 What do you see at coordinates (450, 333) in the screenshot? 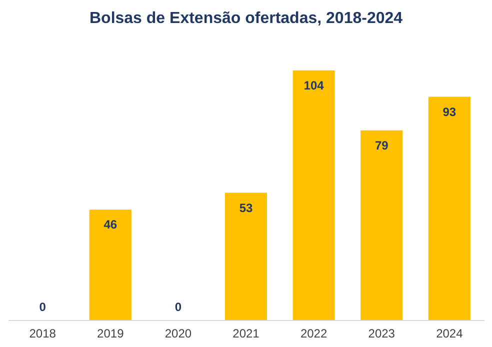
I see `x-tick-label: 2024` at bounding box center [450, 333].